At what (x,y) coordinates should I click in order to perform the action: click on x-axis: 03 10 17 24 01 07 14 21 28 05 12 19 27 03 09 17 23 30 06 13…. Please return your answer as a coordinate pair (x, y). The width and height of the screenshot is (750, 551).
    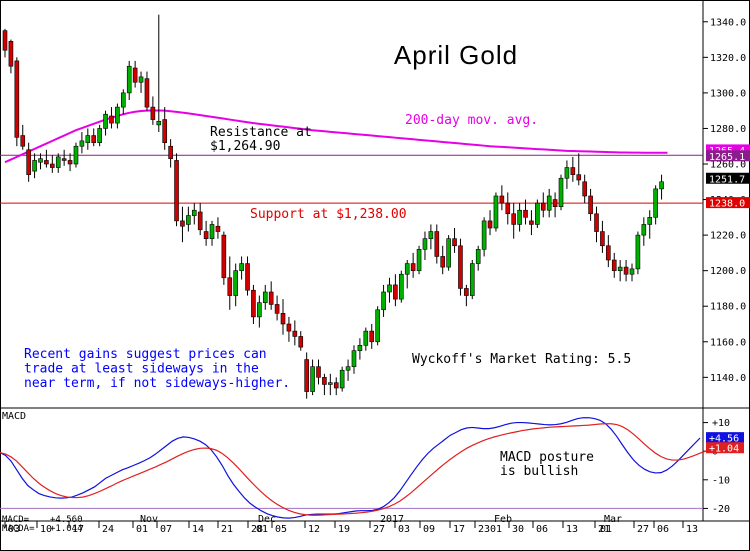
    Looking at the image, I should click on (351, 524).